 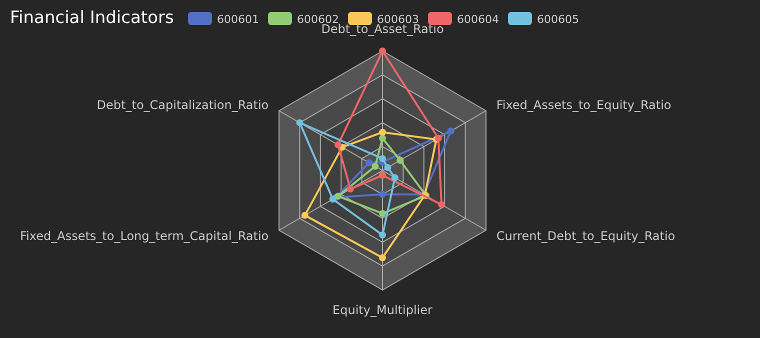 What do you see at coordinates (182, 105) in the screenshot?
I see `spoke-label: Debt_to_Capitalization_Ratio` at bounding box center [182, 105].